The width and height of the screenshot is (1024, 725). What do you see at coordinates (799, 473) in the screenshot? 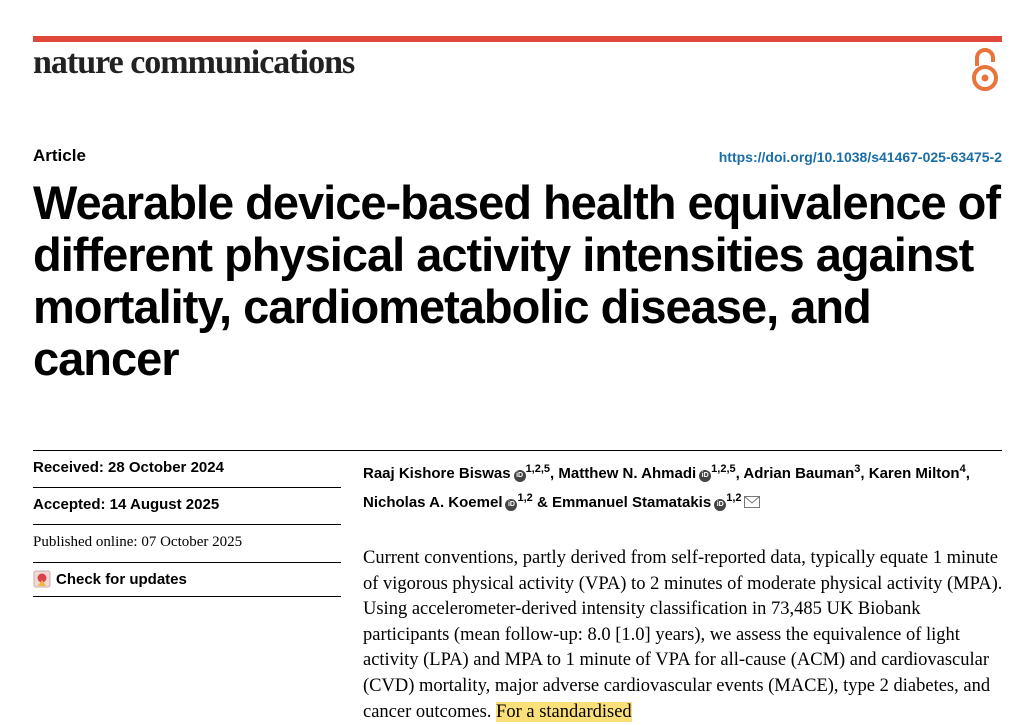
I see `author-name-text: Adrian Bauman` at bounding box center [799, 473].